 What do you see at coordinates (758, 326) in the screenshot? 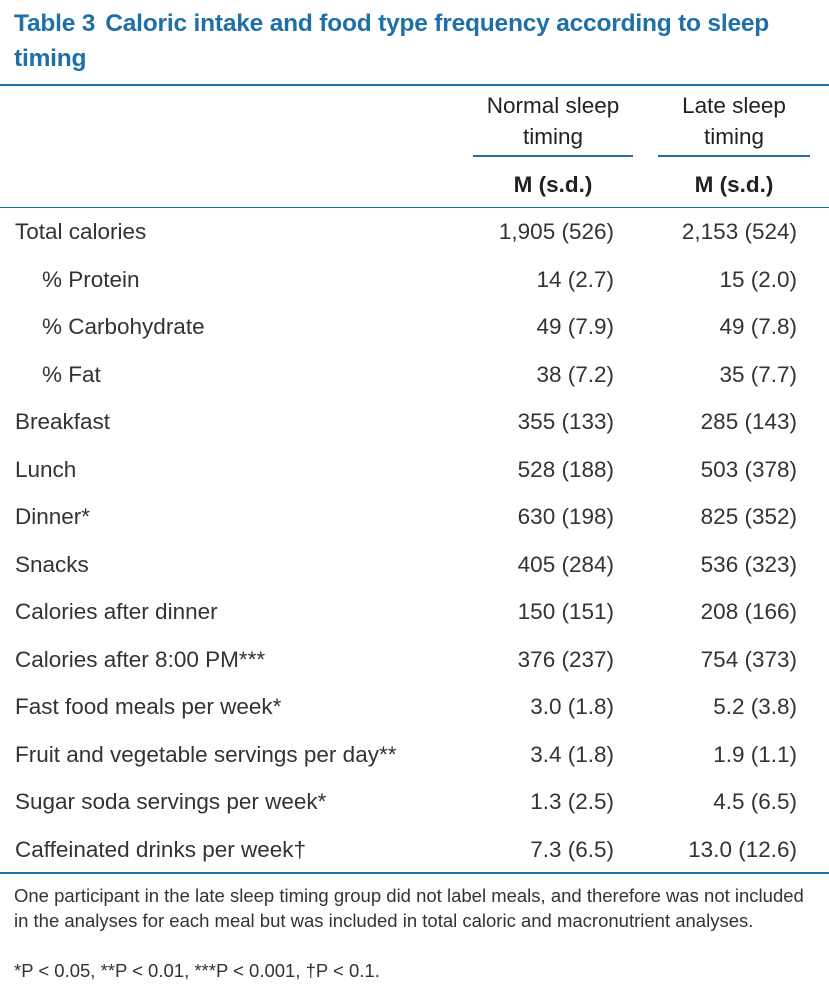
I see `cell-value: 49 (7.8)` at bounding box center [758, 326].